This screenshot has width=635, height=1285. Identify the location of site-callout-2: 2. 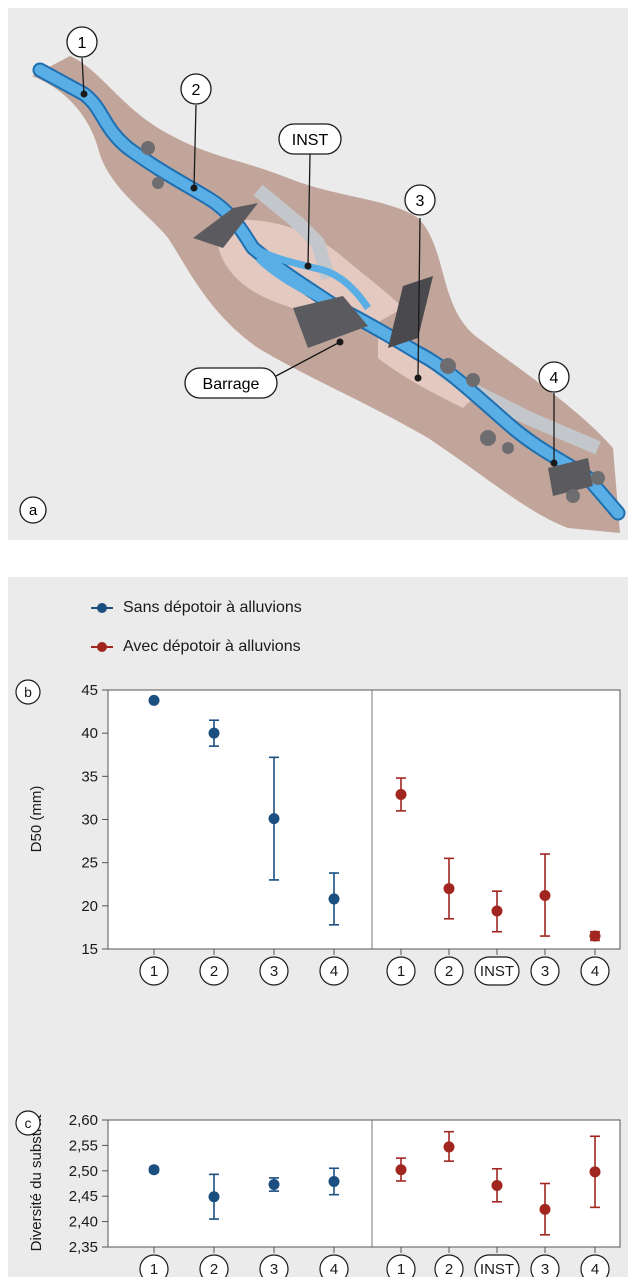
(196, 89).